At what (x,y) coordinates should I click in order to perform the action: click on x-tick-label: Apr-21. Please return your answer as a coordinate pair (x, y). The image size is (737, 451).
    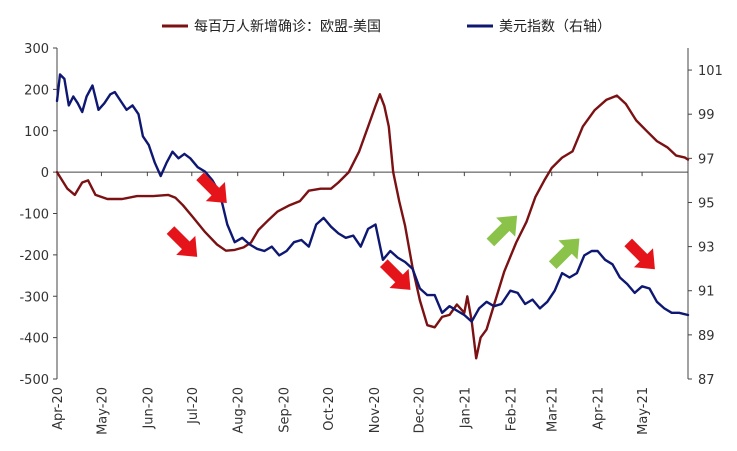
    Looking at the image, I should click on (599, 408).